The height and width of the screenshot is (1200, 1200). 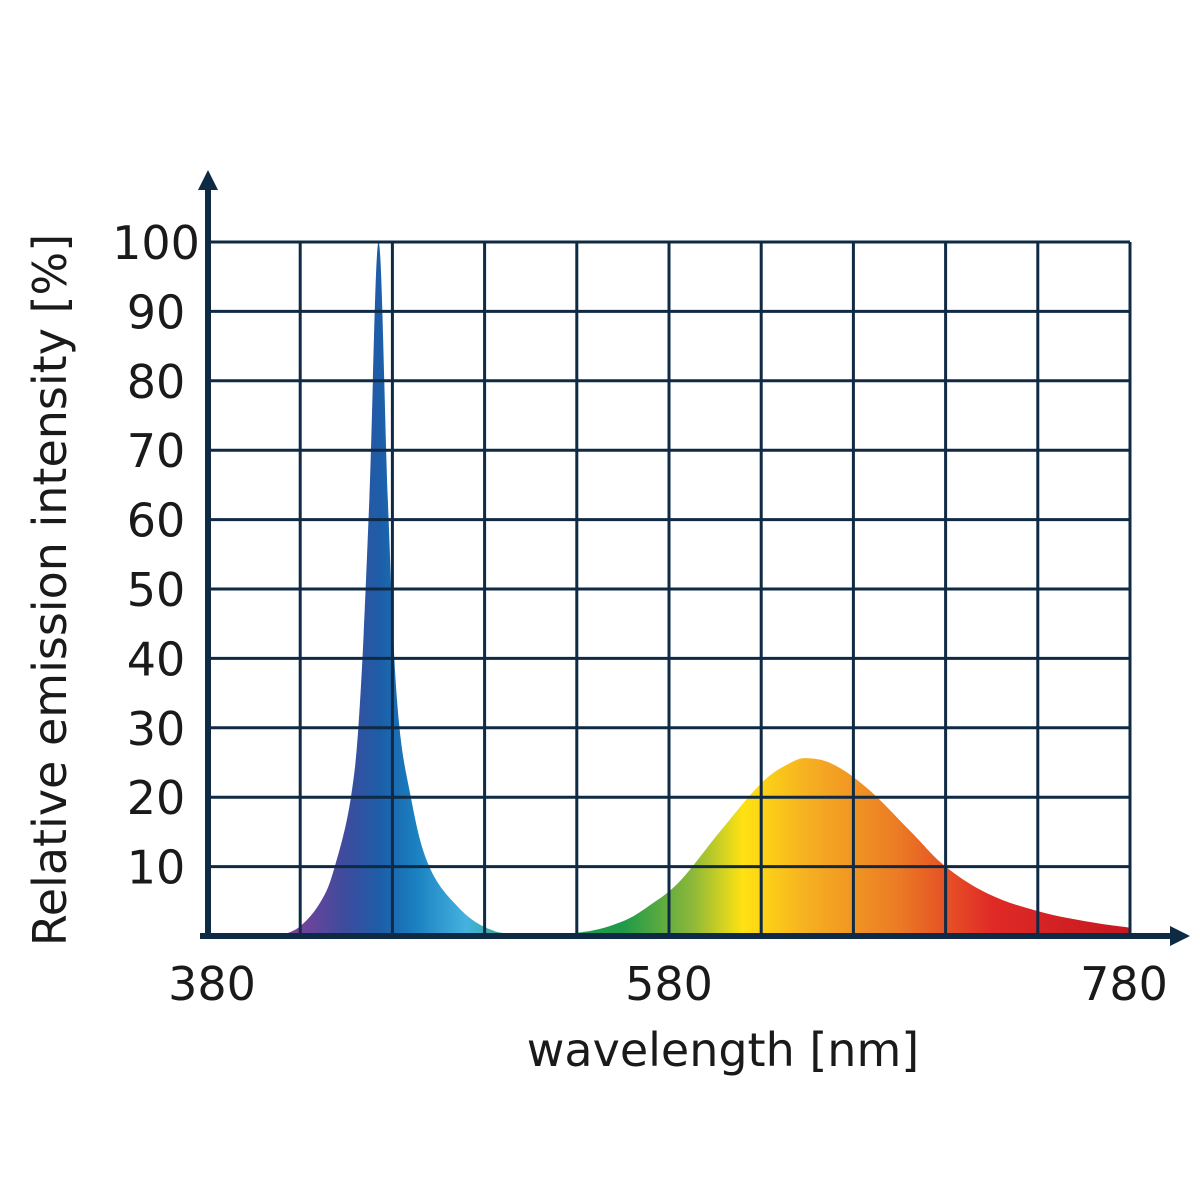 I want to click on x-axis-title: wavelength [nm], so click(x=723, y=1050).